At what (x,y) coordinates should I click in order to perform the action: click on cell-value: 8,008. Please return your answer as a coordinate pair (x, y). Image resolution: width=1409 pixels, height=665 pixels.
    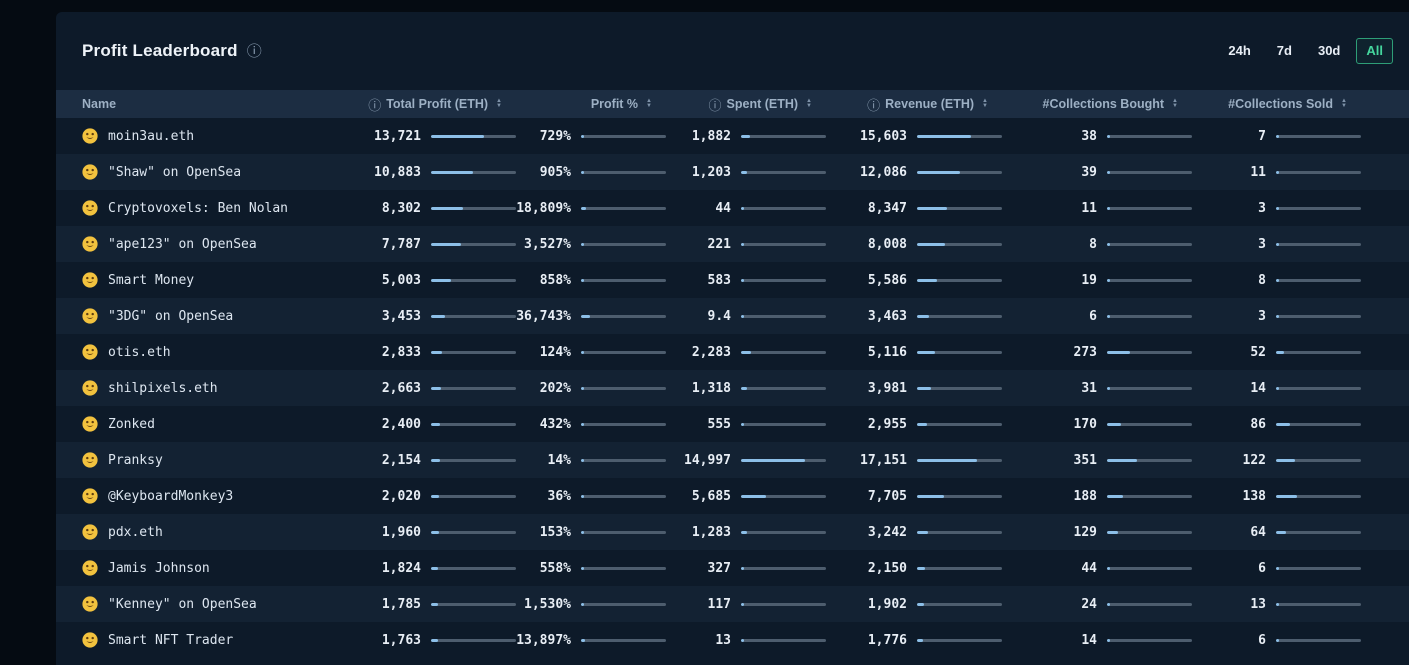
    Looking at the image, I should click on (887, 244).